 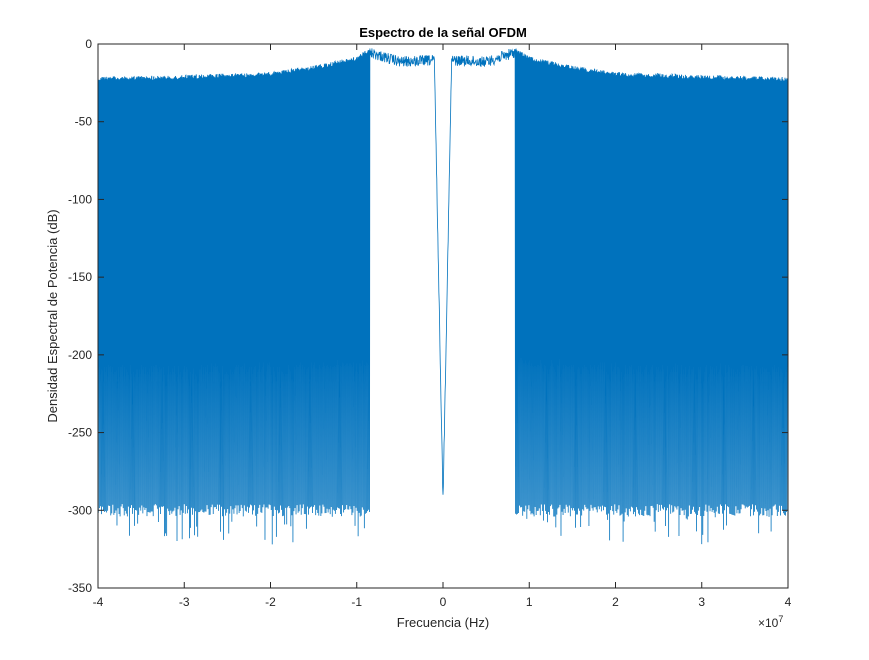 I want to click on x-axis-multiplier-base: ×10, so click(x=768, y=623).